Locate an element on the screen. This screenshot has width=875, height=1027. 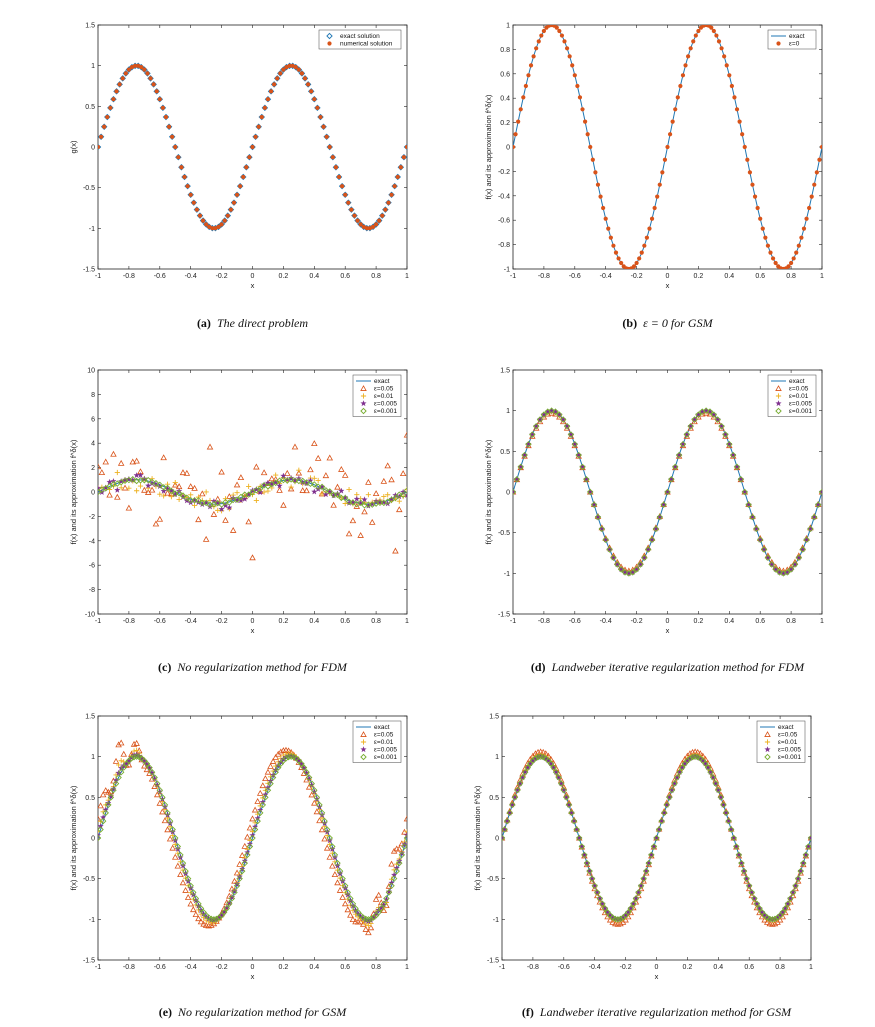
x-tick-label: -1 is located at coordinates (513, 621).